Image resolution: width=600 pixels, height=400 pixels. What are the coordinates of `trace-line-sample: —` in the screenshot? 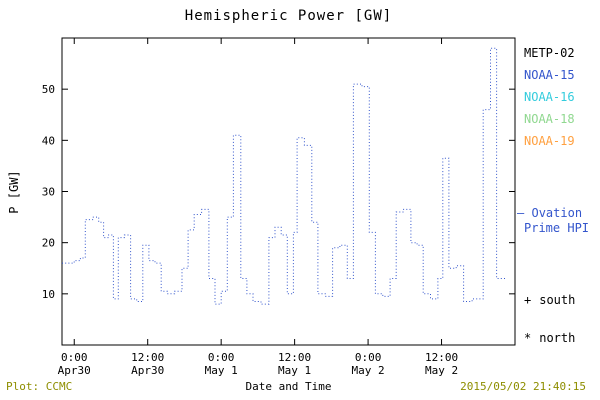 It's located at (521, 213).